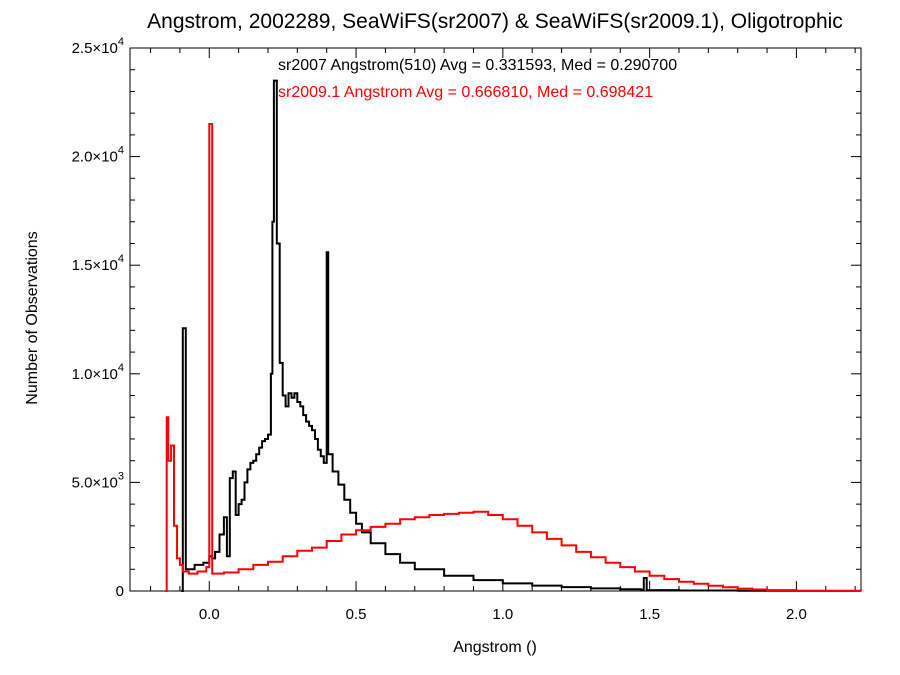 This screenshot has height=675, width=900. What do you see at coordinates (98, 263) in the screenshot?
I see `y-tick-label: 1.5×10⁴` at bounding box center [98, 263].